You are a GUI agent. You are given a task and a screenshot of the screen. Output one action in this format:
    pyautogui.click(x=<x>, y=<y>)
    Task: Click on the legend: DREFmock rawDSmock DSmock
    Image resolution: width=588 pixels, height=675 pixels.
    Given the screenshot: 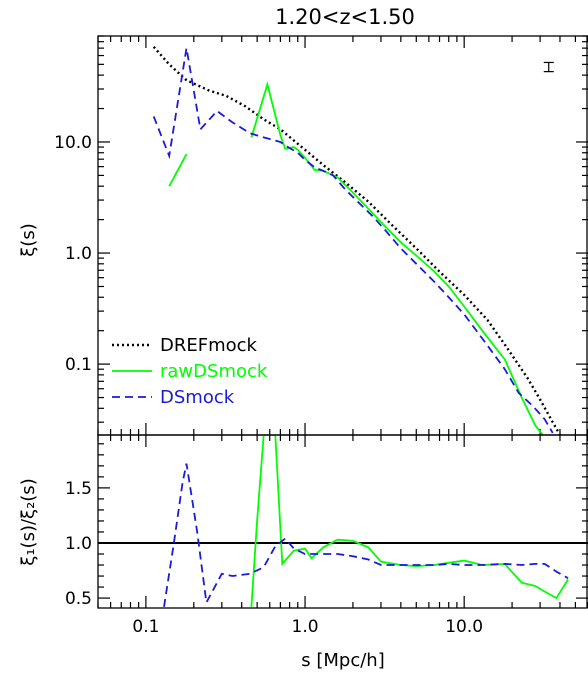 What is the action you would take?
    pyautogui.click(x=190, y=371)
    